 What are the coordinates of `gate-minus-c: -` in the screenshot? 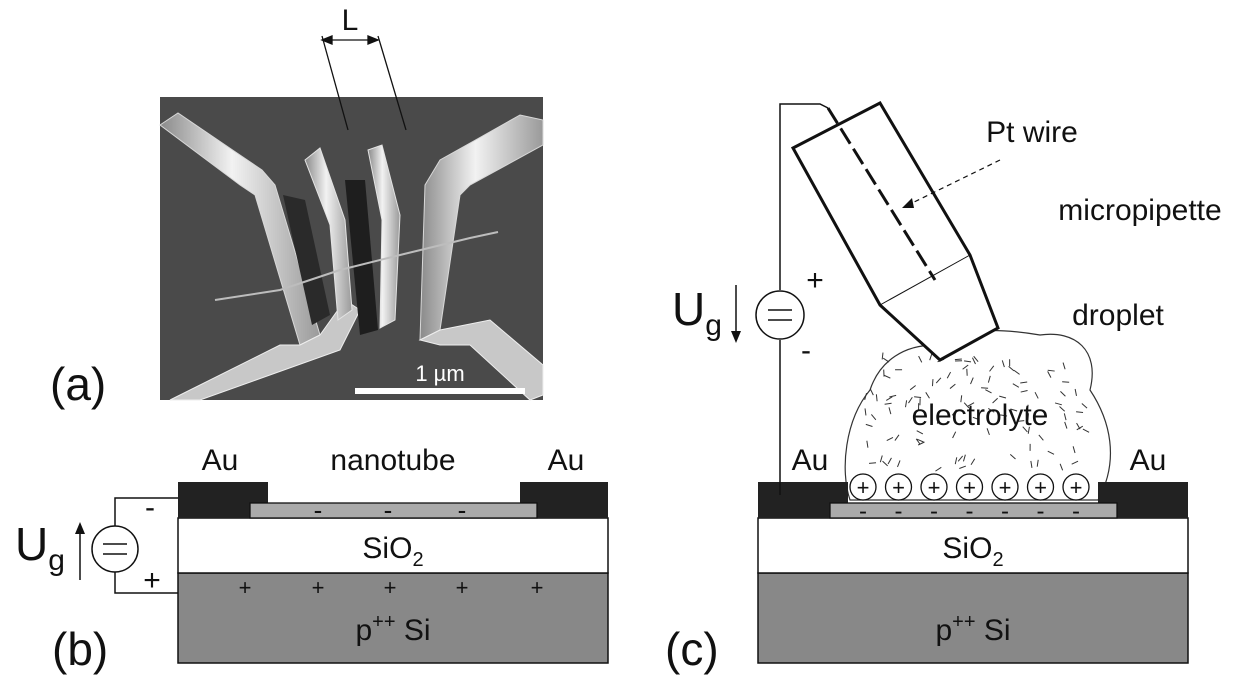 It's located at (806, 350).